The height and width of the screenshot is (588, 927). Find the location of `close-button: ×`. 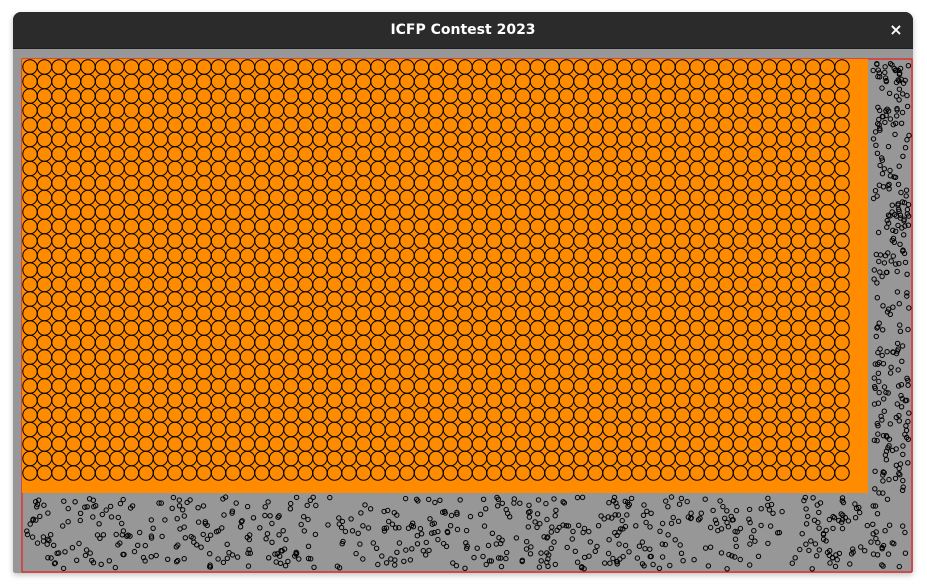

close-button: × is located at coordinates (896, 29).